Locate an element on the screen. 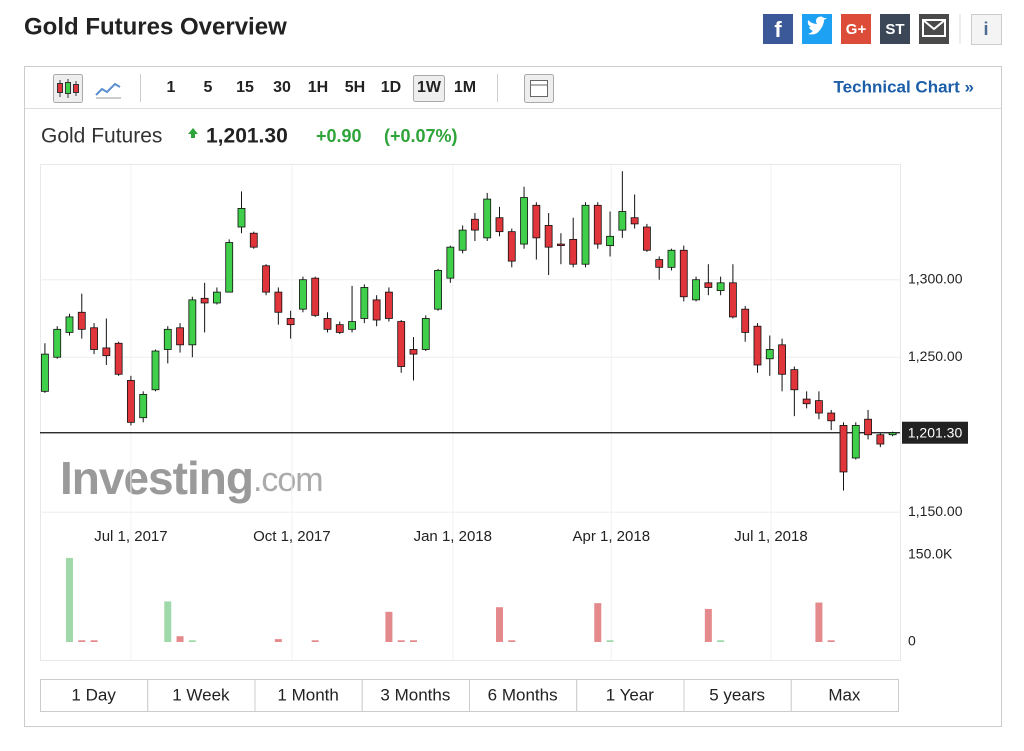 This screenshot has width=1024, height=751. interval-button: 1D is located at coordinates (391, 87).